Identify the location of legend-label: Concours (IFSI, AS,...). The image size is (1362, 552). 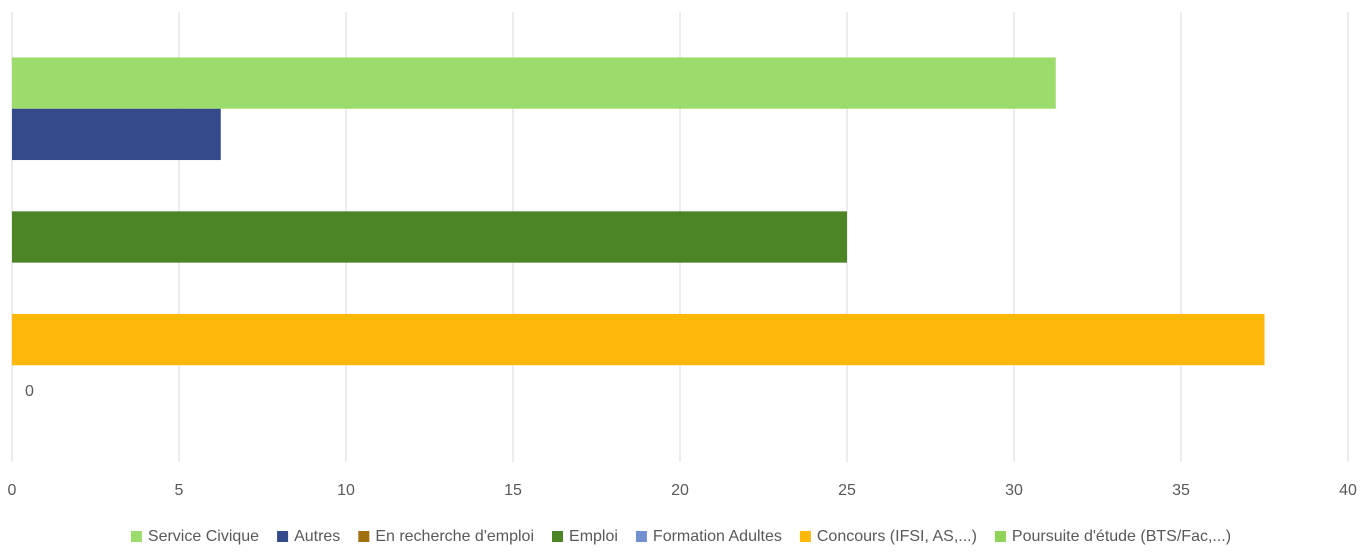
(897, 536).